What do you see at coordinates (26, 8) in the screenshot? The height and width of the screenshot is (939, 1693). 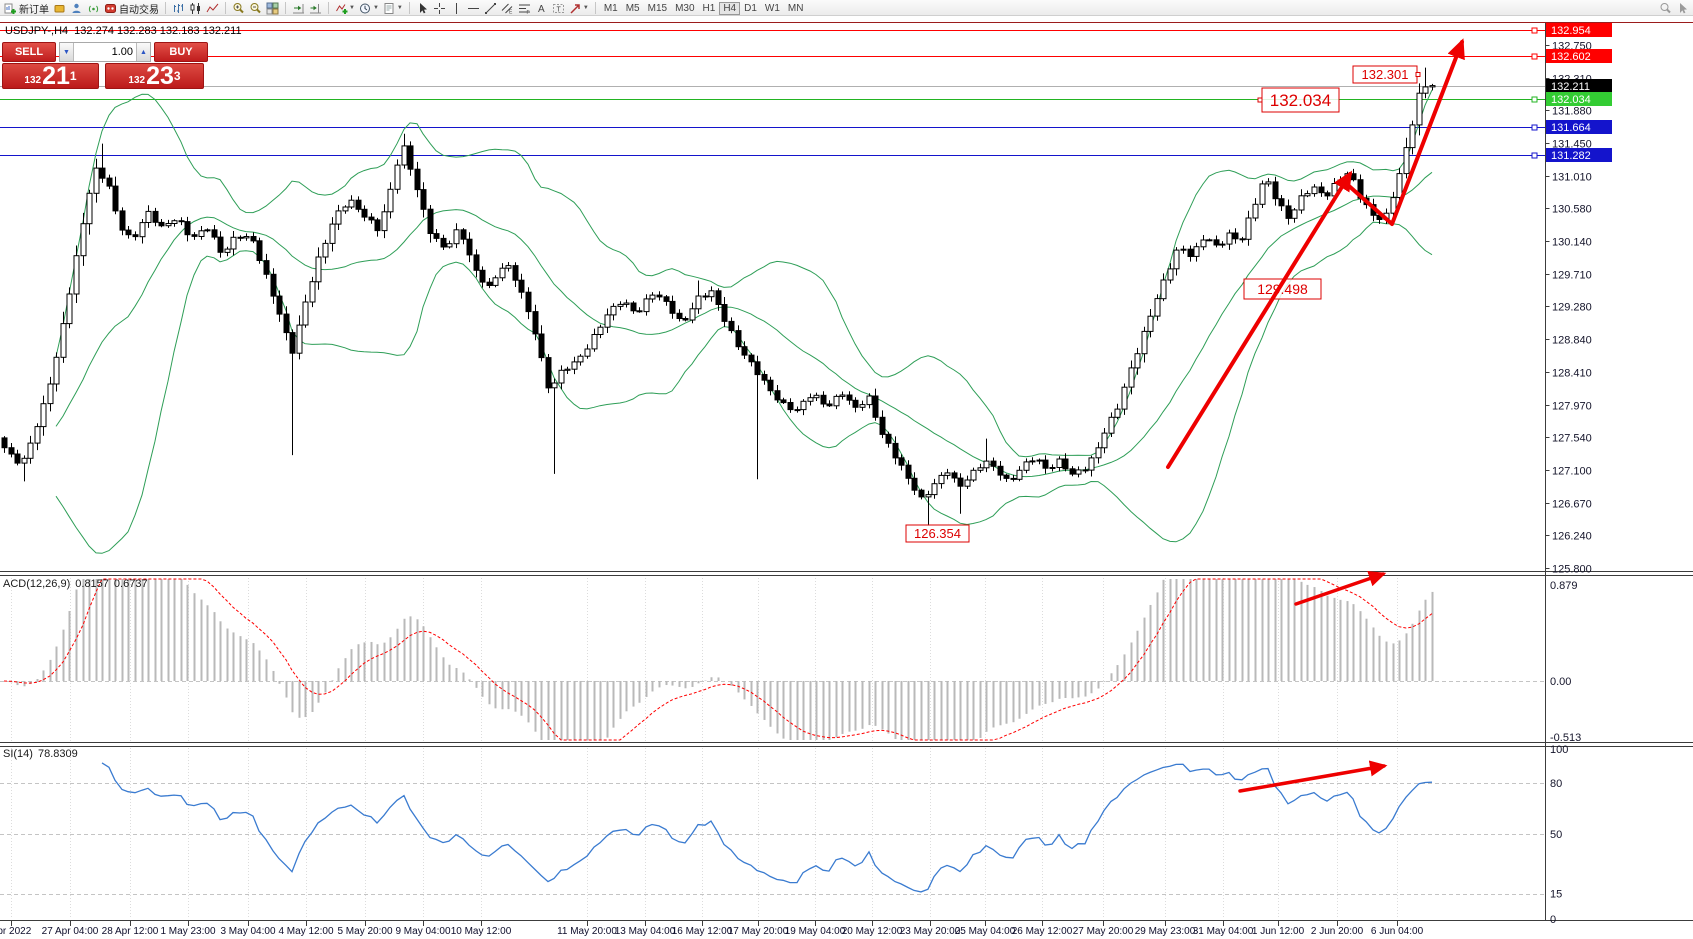 I see `new-order-button: 新订单` at bounding box center [26, 8].